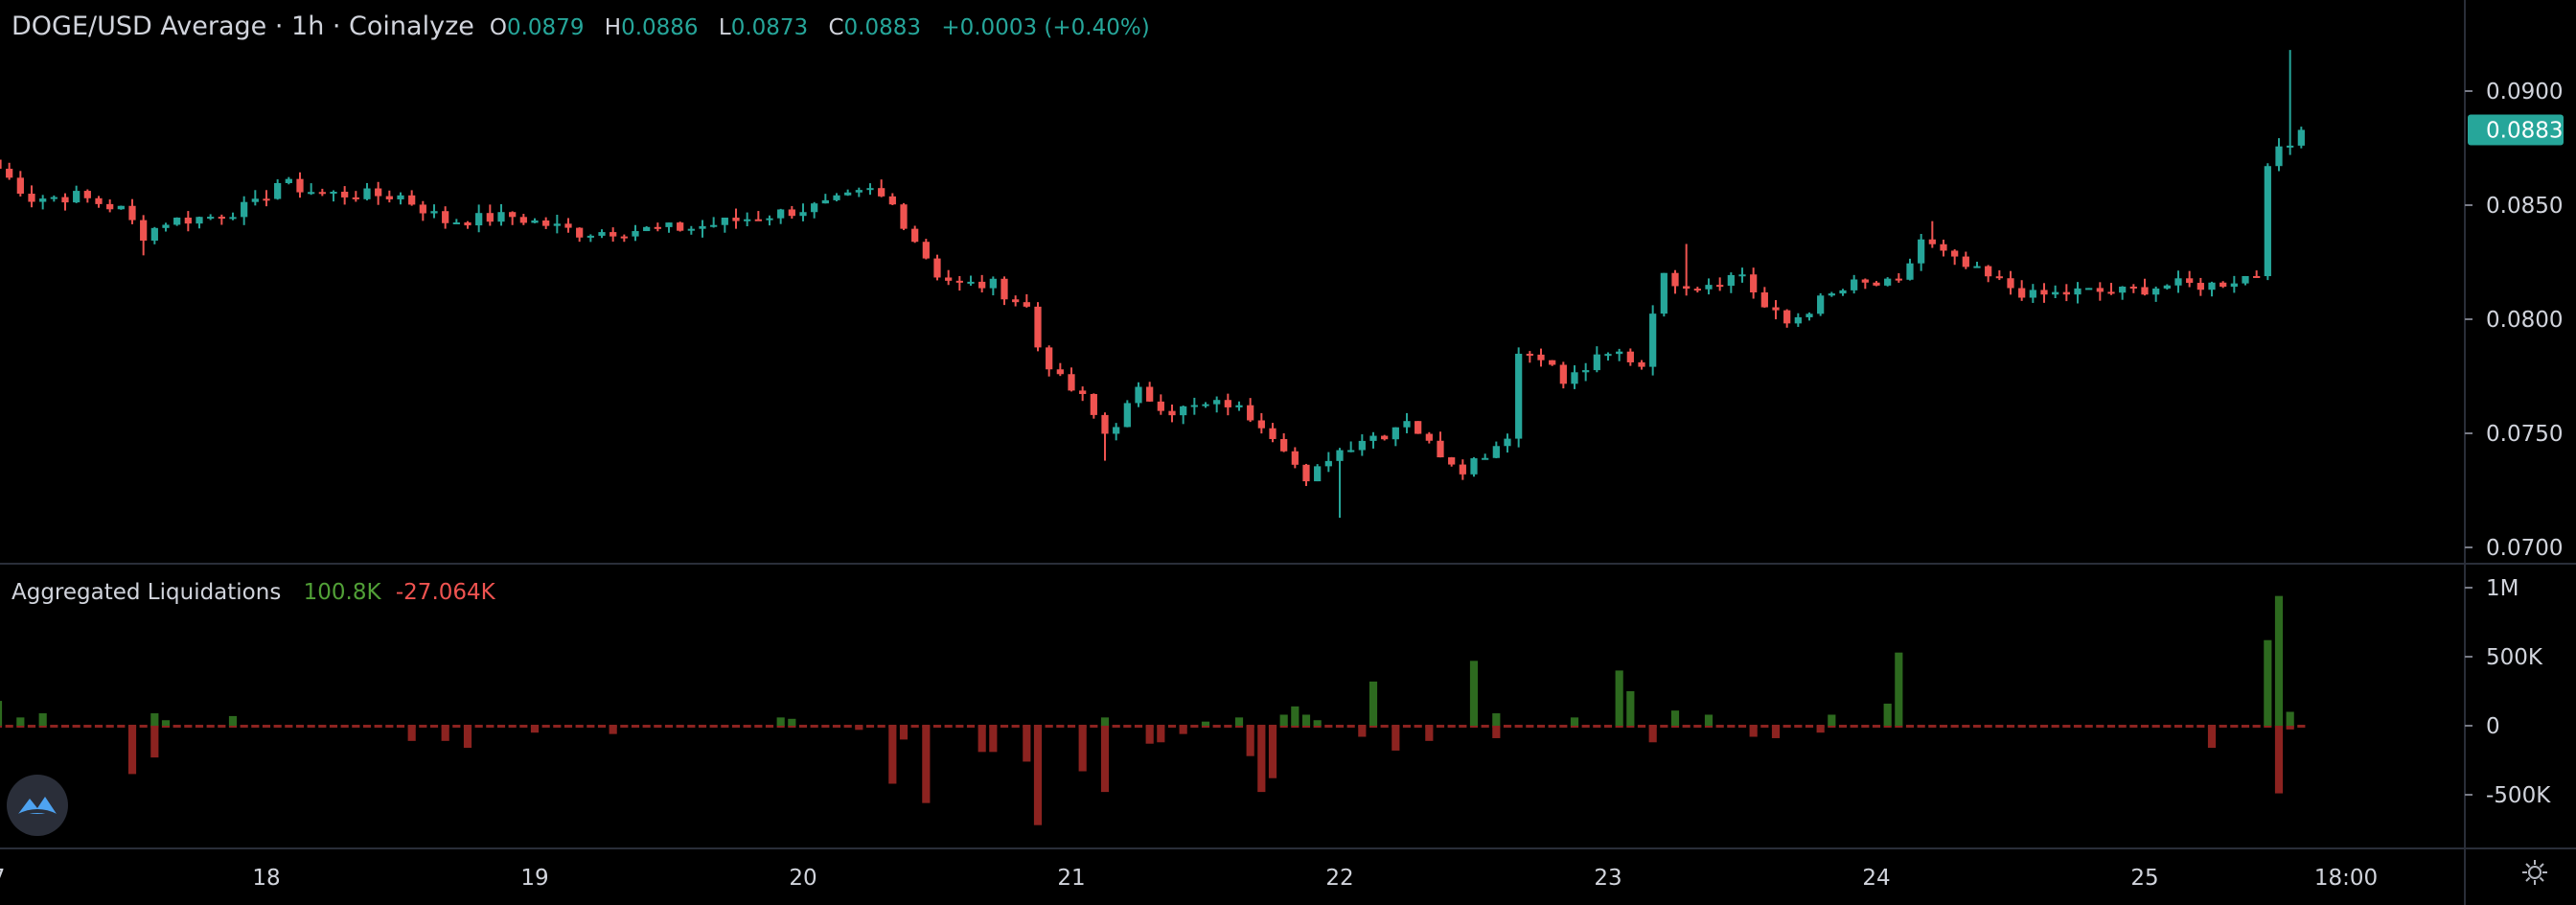 The image size is (2576, 905). Describe the element at coordinates (2524, 92) in the screenshot. I see `price-tick-label: 0.0900` at that location.